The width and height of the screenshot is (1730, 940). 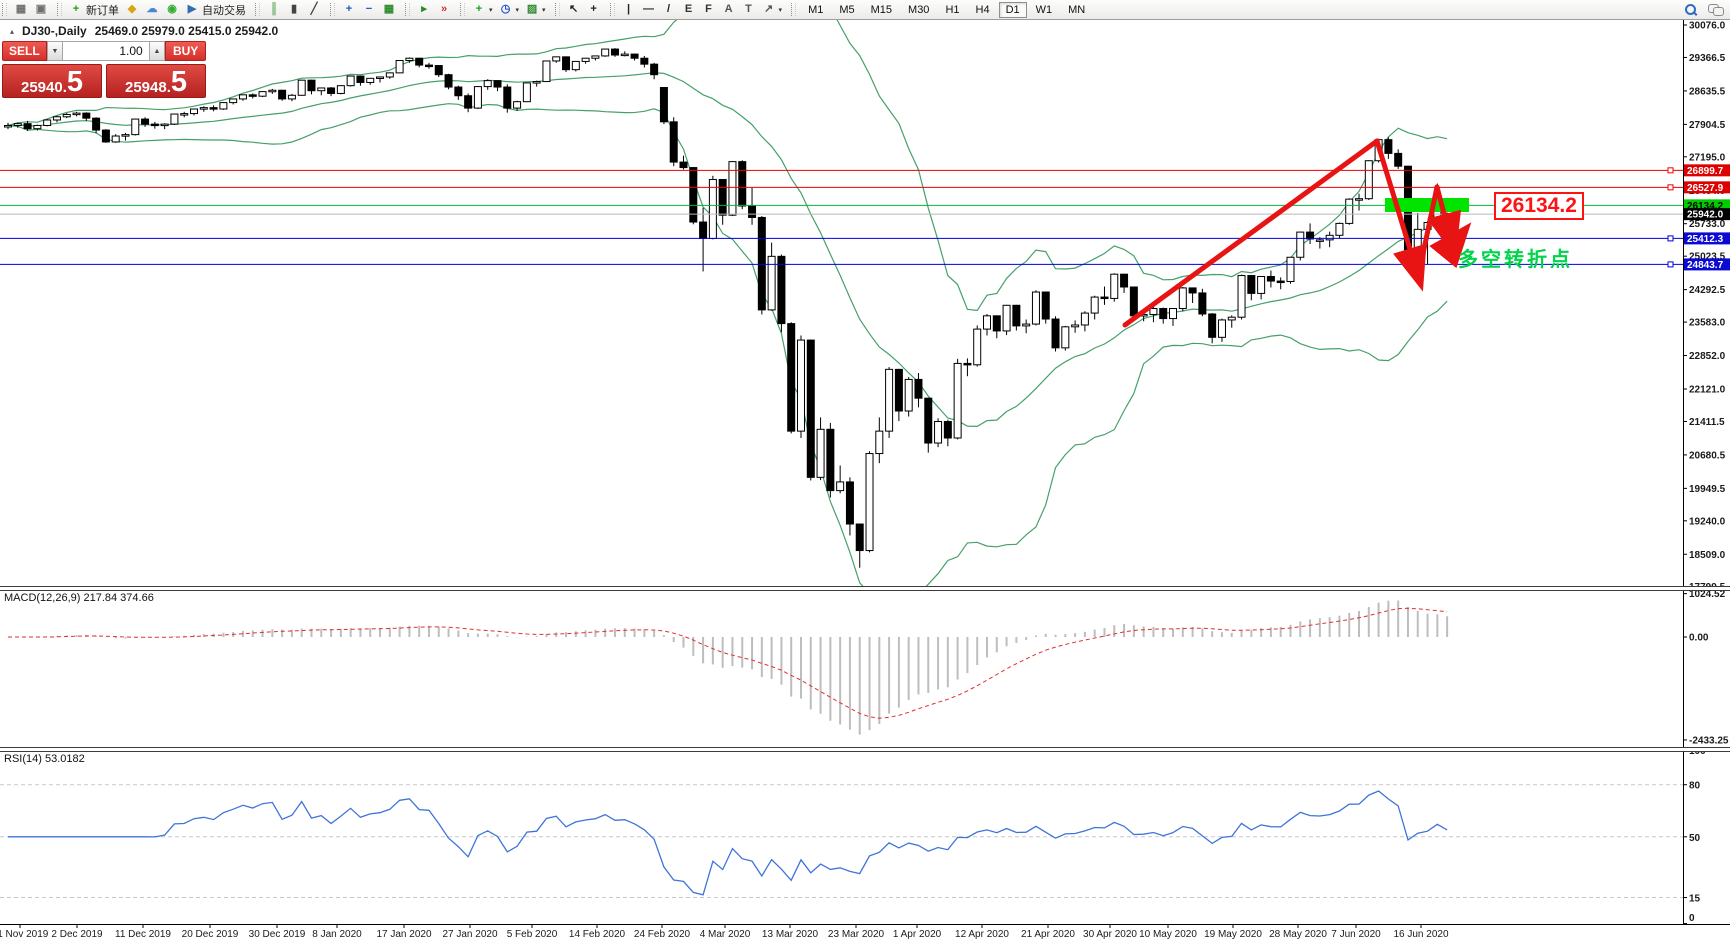 What do you see at coordinates (294, 9) in the screenshot?
I see `candlestick-mode-icon: ▮` at bounding box center [294, 9].